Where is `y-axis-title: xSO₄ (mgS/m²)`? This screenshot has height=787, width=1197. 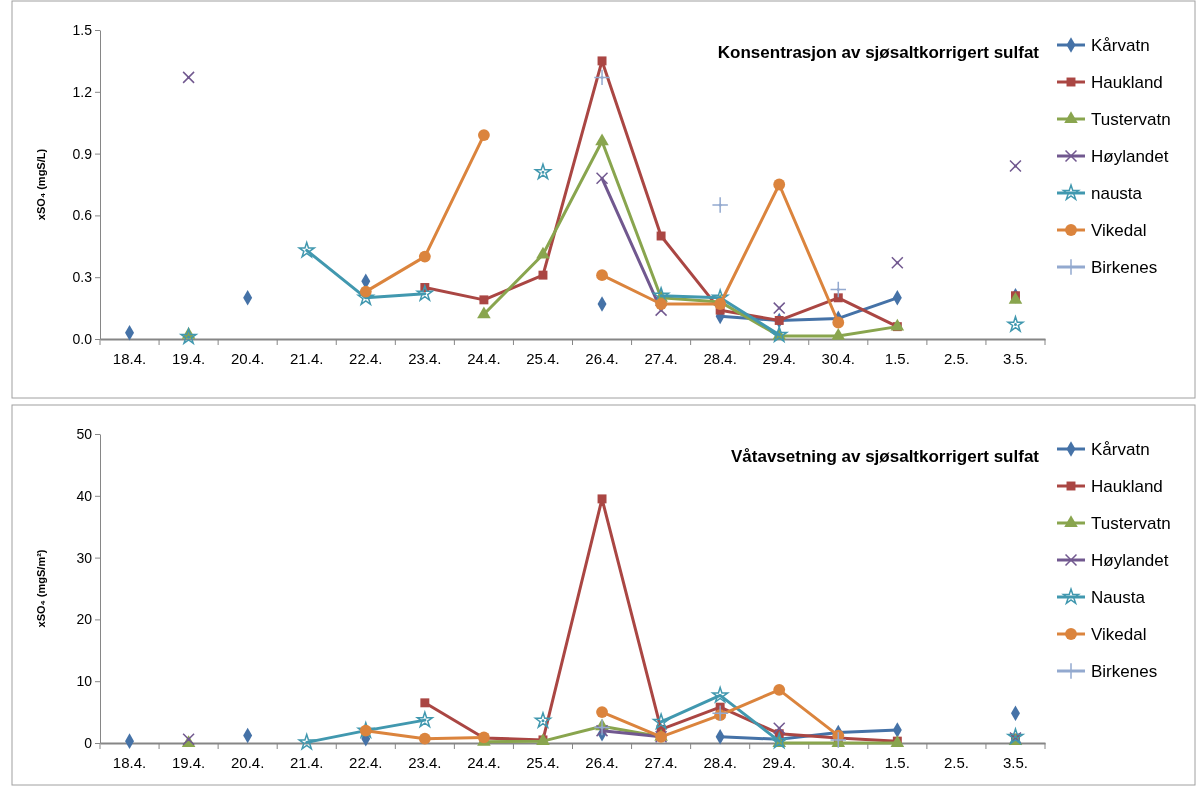 y-axis-title: xSO₄ (mgS/m²) is located at coordinates (41, 588).